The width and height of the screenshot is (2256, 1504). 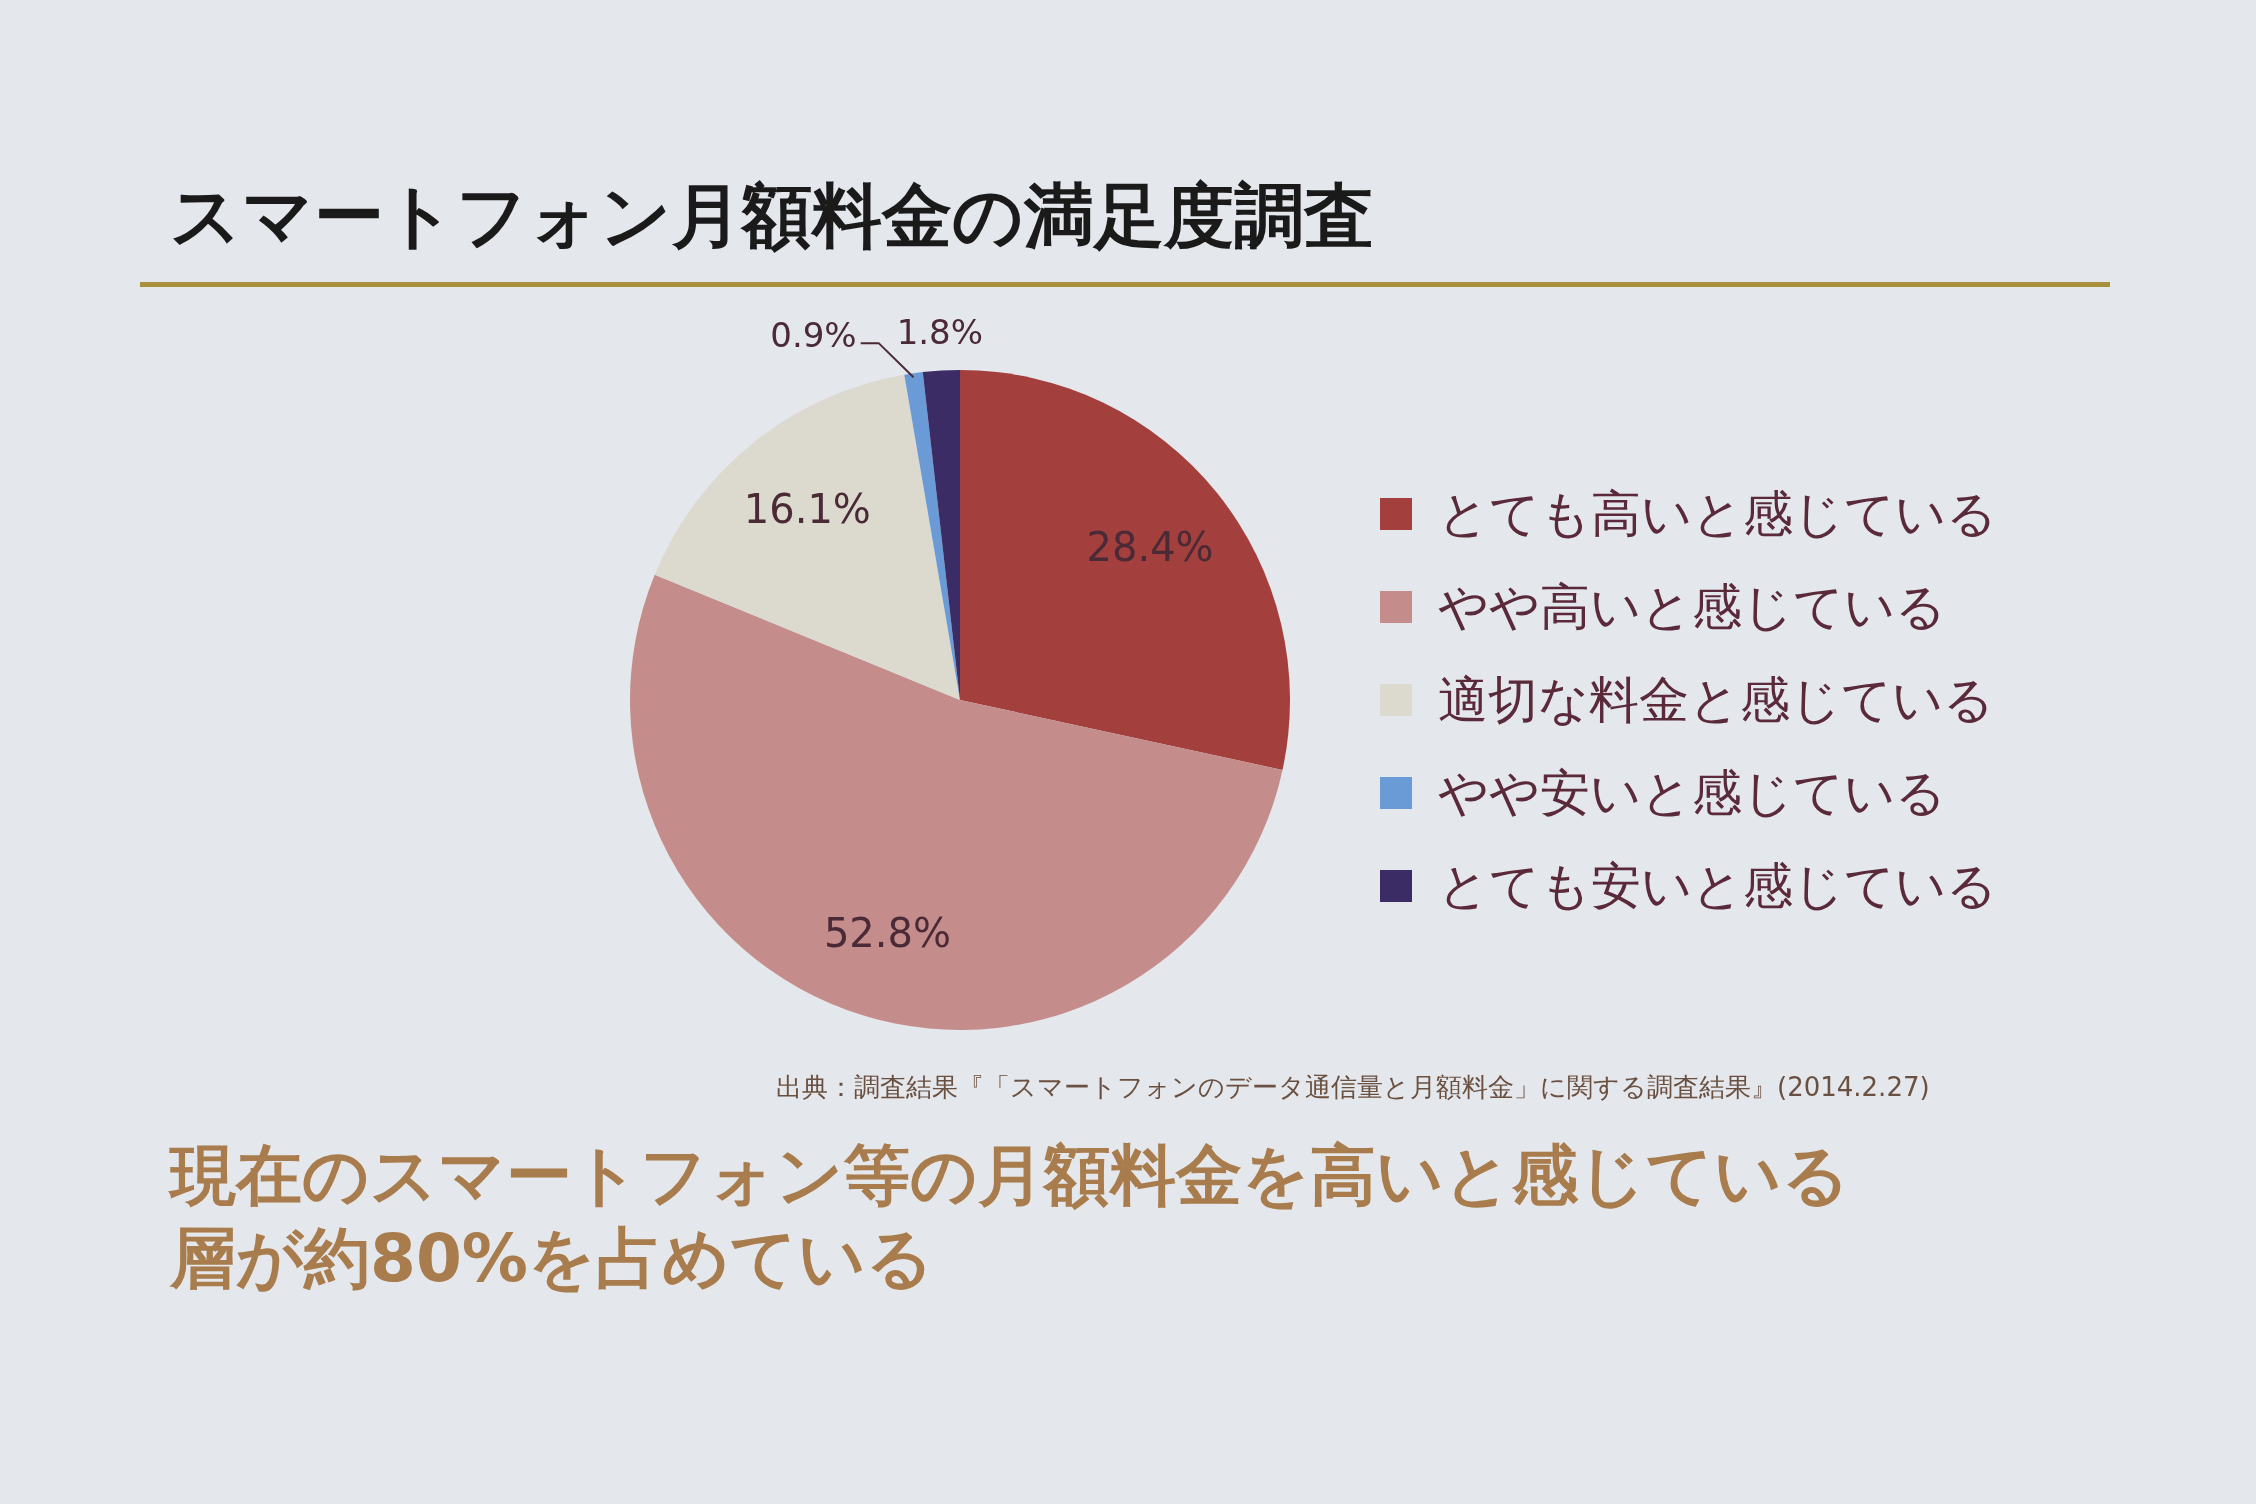 What do you see at coordinates (772, 216) in the screenshot?
I see `chart-title: スマートフォン月額料金の満足度調査` at bounding box center [772, 216].